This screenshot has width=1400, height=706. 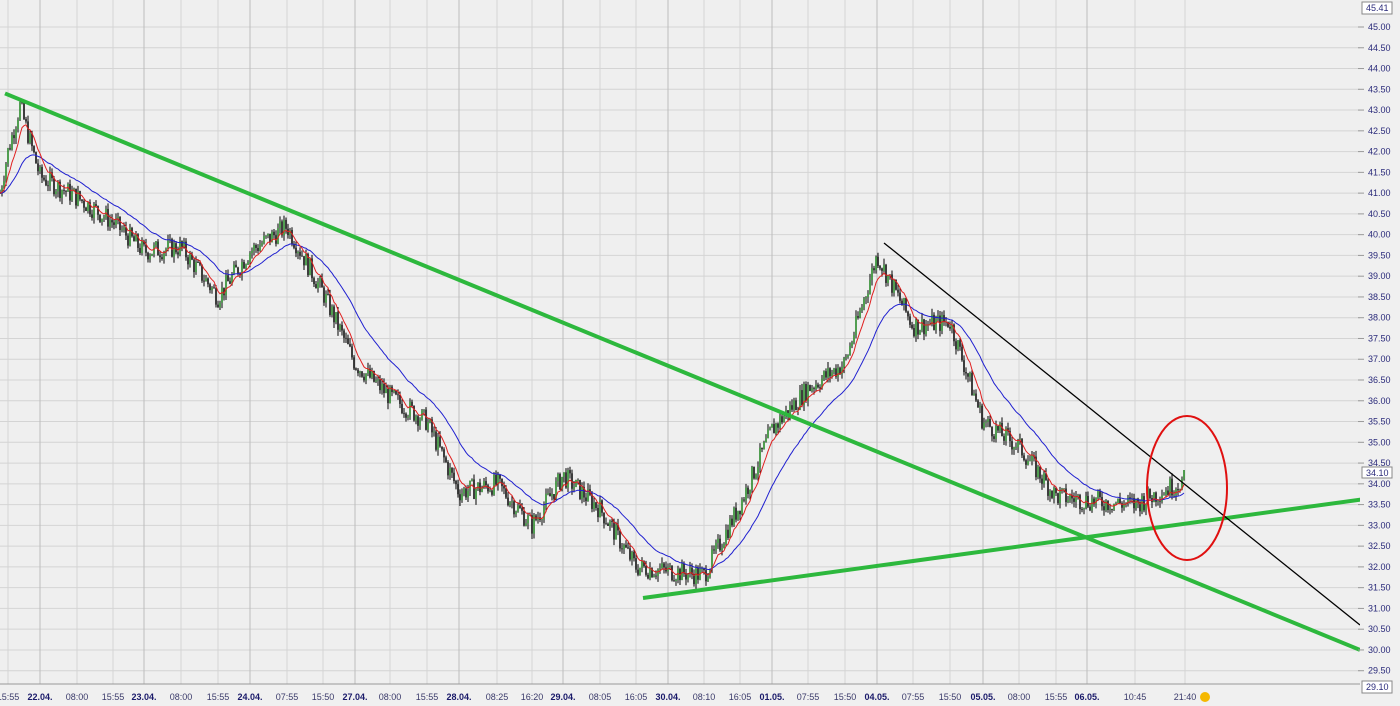 I want to click on x-tick-label: 27.04., so click(x=354, y=697).